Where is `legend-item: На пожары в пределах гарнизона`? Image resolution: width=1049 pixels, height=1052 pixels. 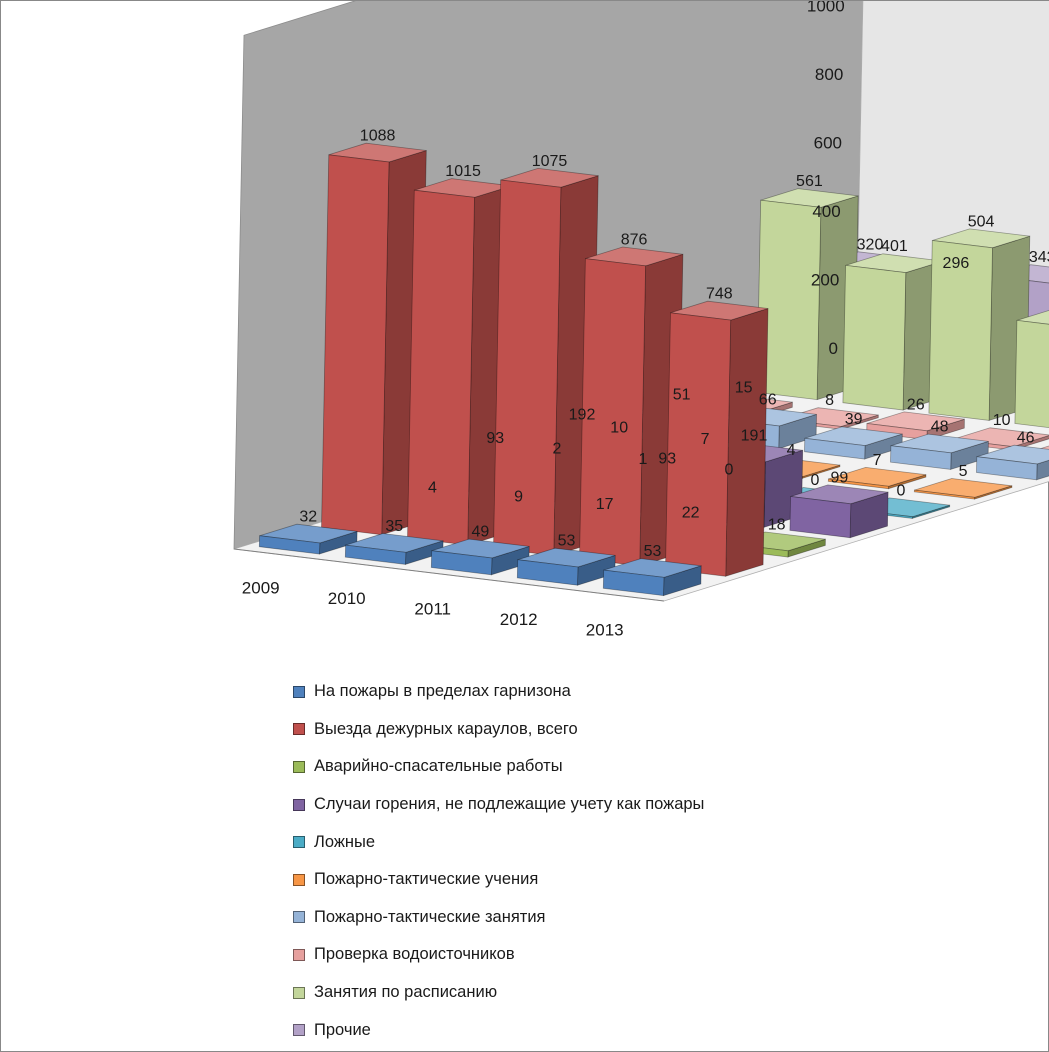
legend-item: На пожары в пределах гарнизона is located at coordinates (573, 692).